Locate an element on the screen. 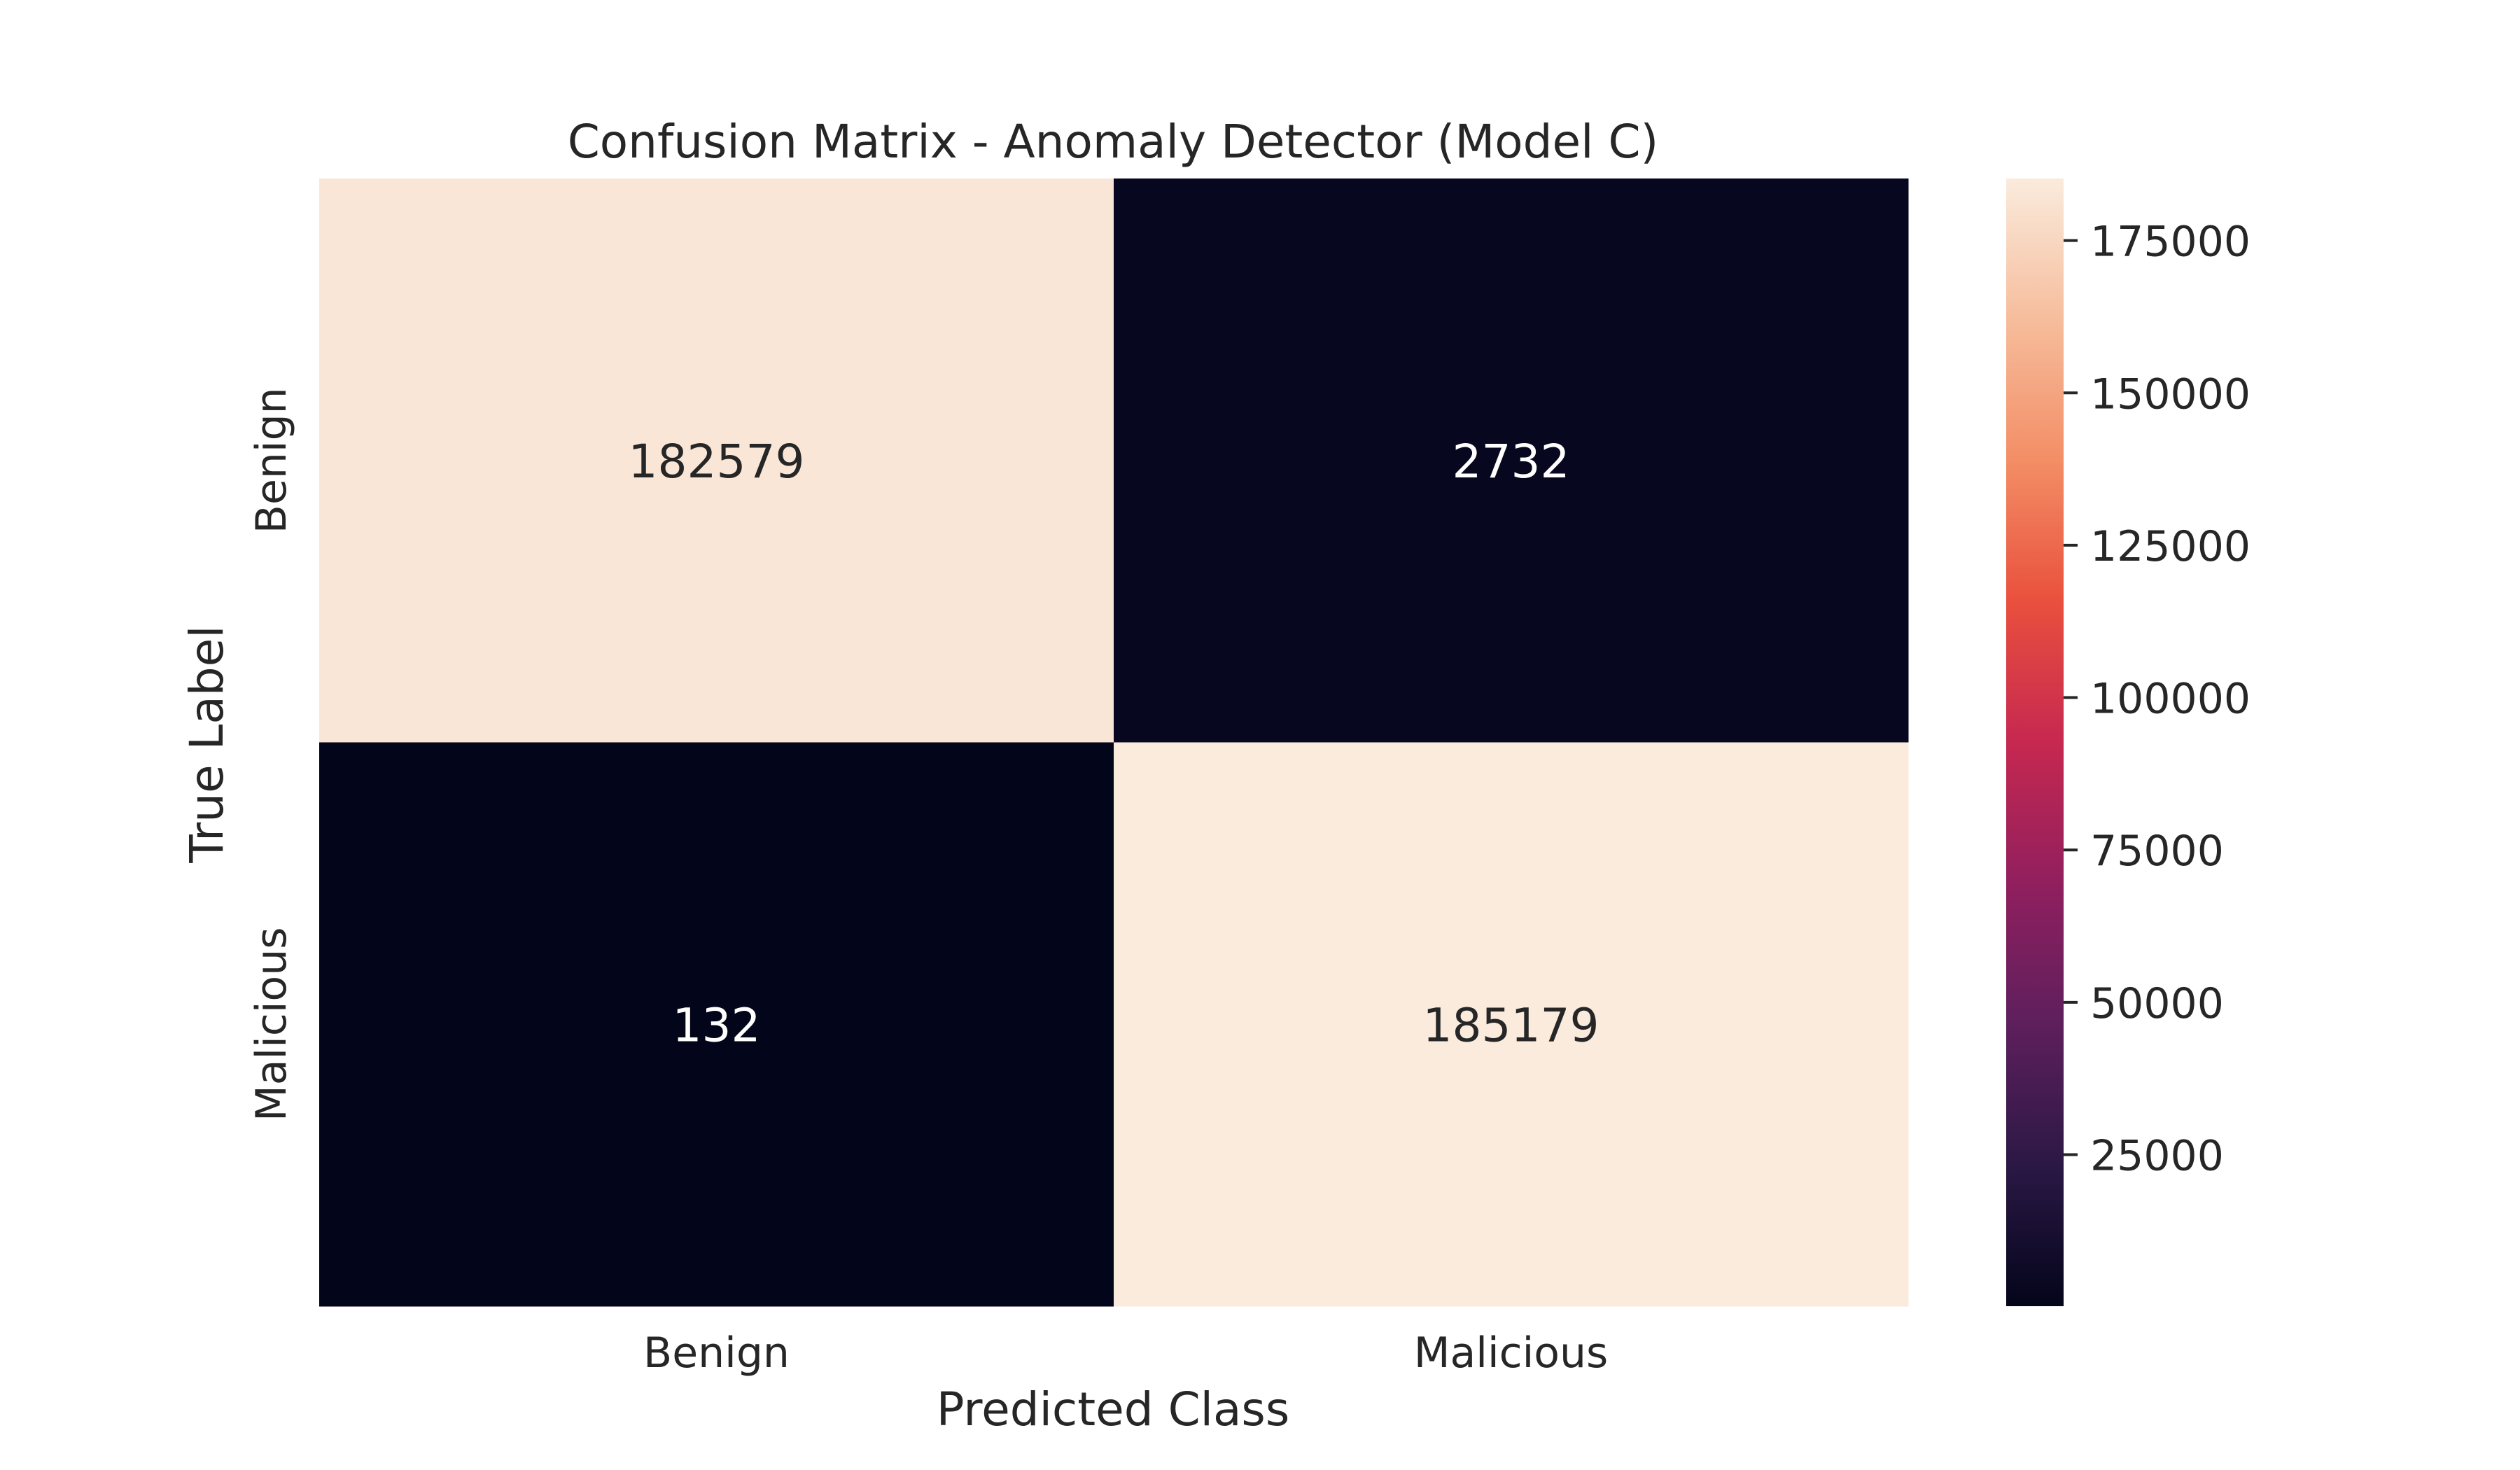 The height and width of the screenshot is (1470, 2520). cell-value-label: 185179 is located at coordinates (1511, 1025).